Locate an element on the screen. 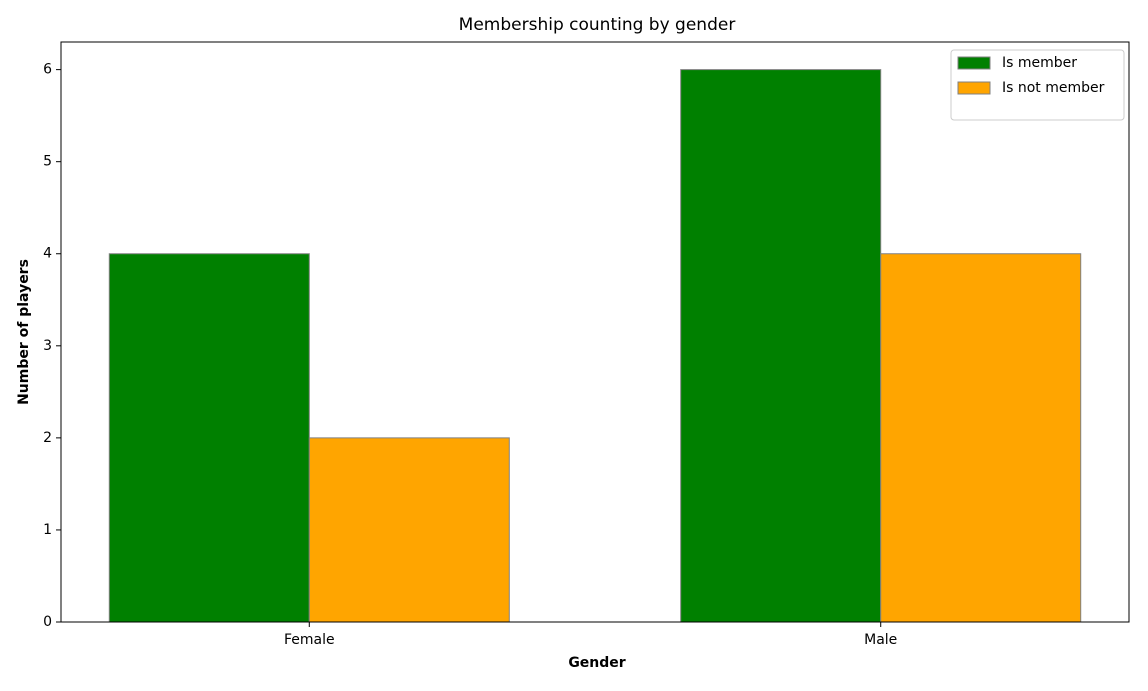 This screenshot has width=1148, height=691. y-tick-label: 6 is located at coordinates (47, 70).